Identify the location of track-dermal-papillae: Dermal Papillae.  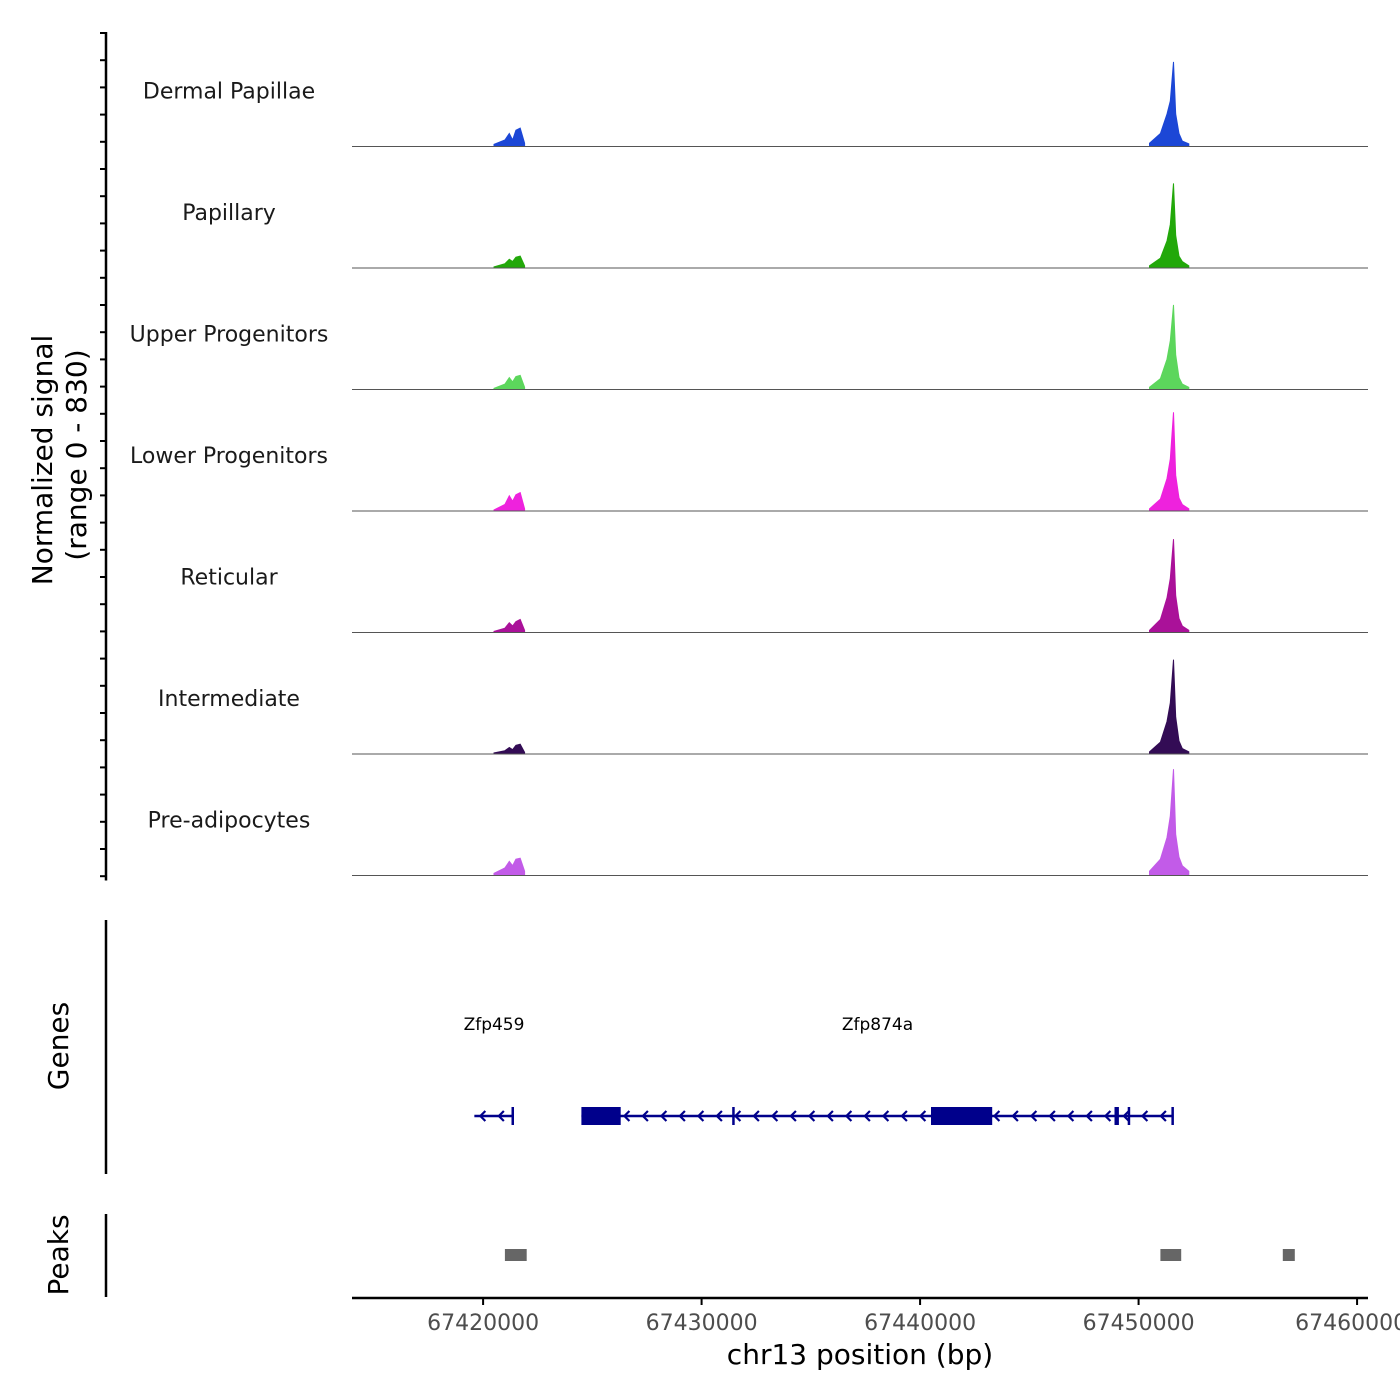
(755, 104).